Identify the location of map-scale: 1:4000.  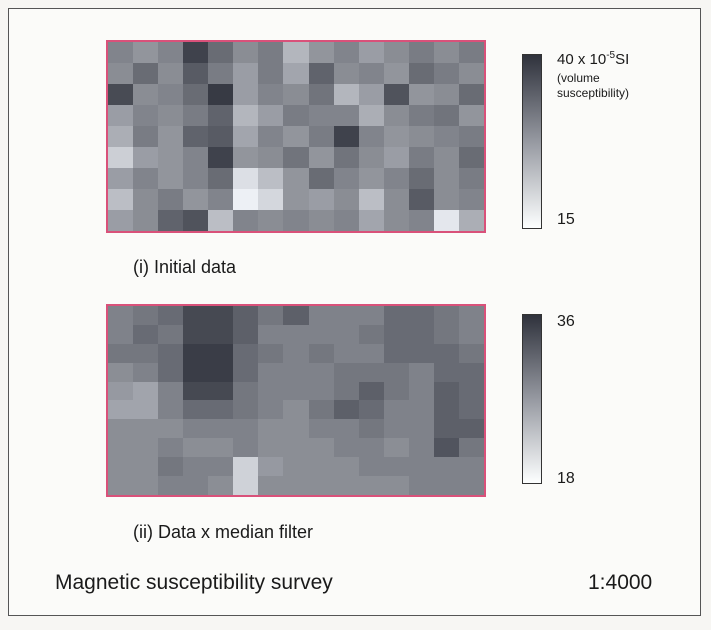
(620, 582).